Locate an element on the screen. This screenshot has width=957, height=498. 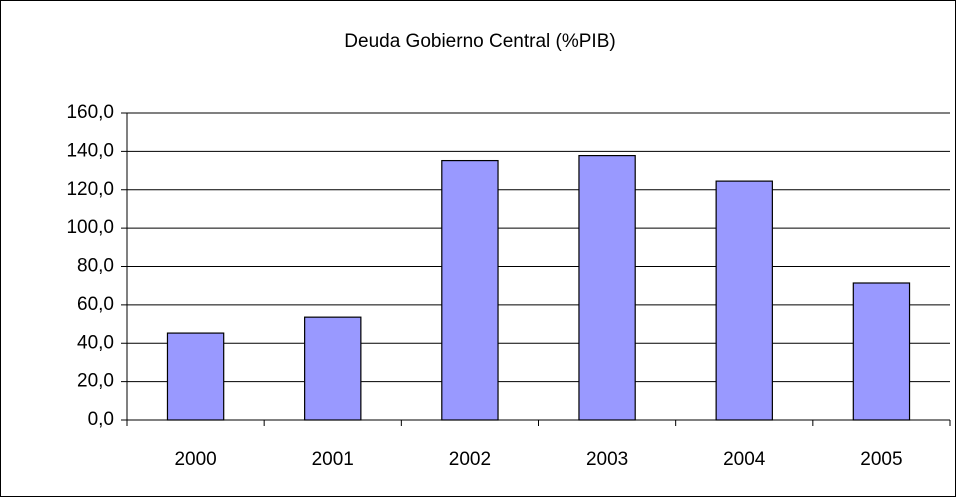
y-tick-label: 120,0 is located at coordinates (90, 189).